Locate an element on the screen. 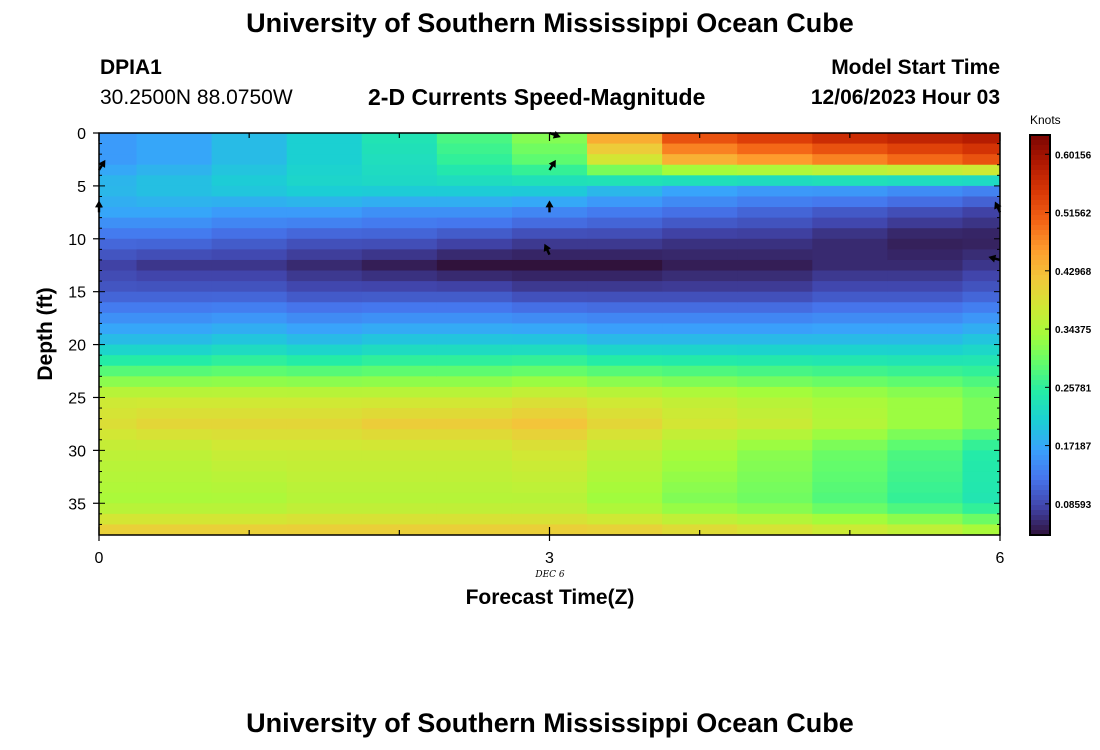 The width and height of the screenshot is (1100, 750). x-axis-label: Forecast Time(Z) is located at coordinates (550, 597).